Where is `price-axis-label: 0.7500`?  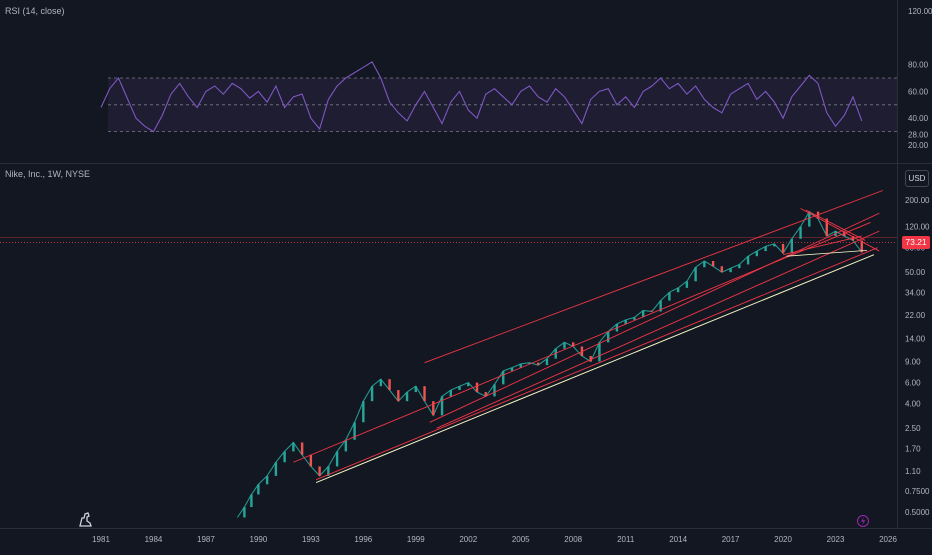
price-axis-label: 0.7500 is located at coordinates (917, 491).